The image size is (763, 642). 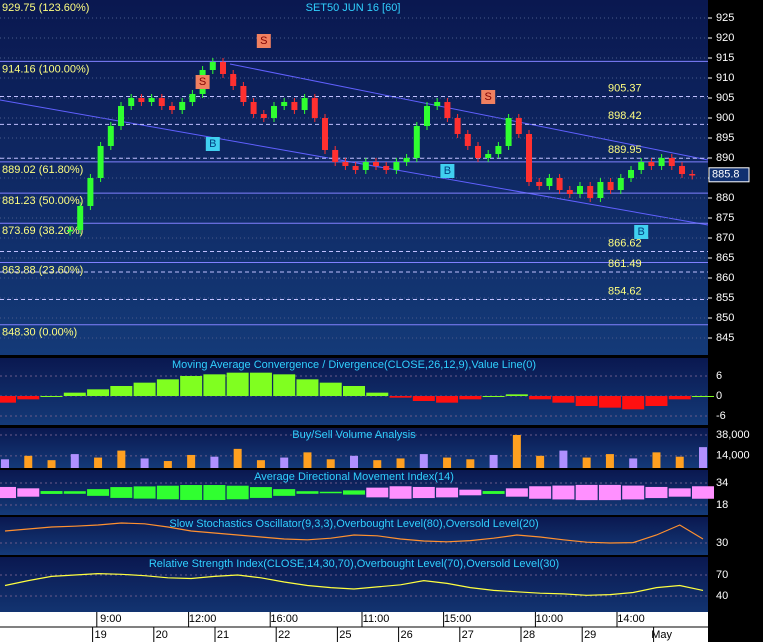 I want to click on level-label: 889.95, so click(x=625, y=150).